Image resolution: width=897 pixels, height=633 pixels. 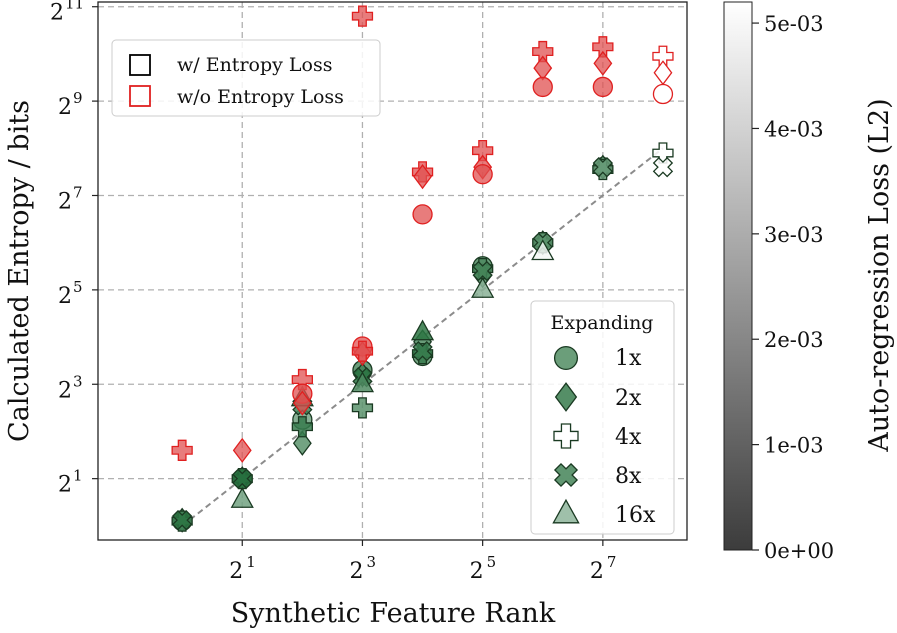 I want to click on expanding-legend-marker-8x, so click(x=566, y=475).